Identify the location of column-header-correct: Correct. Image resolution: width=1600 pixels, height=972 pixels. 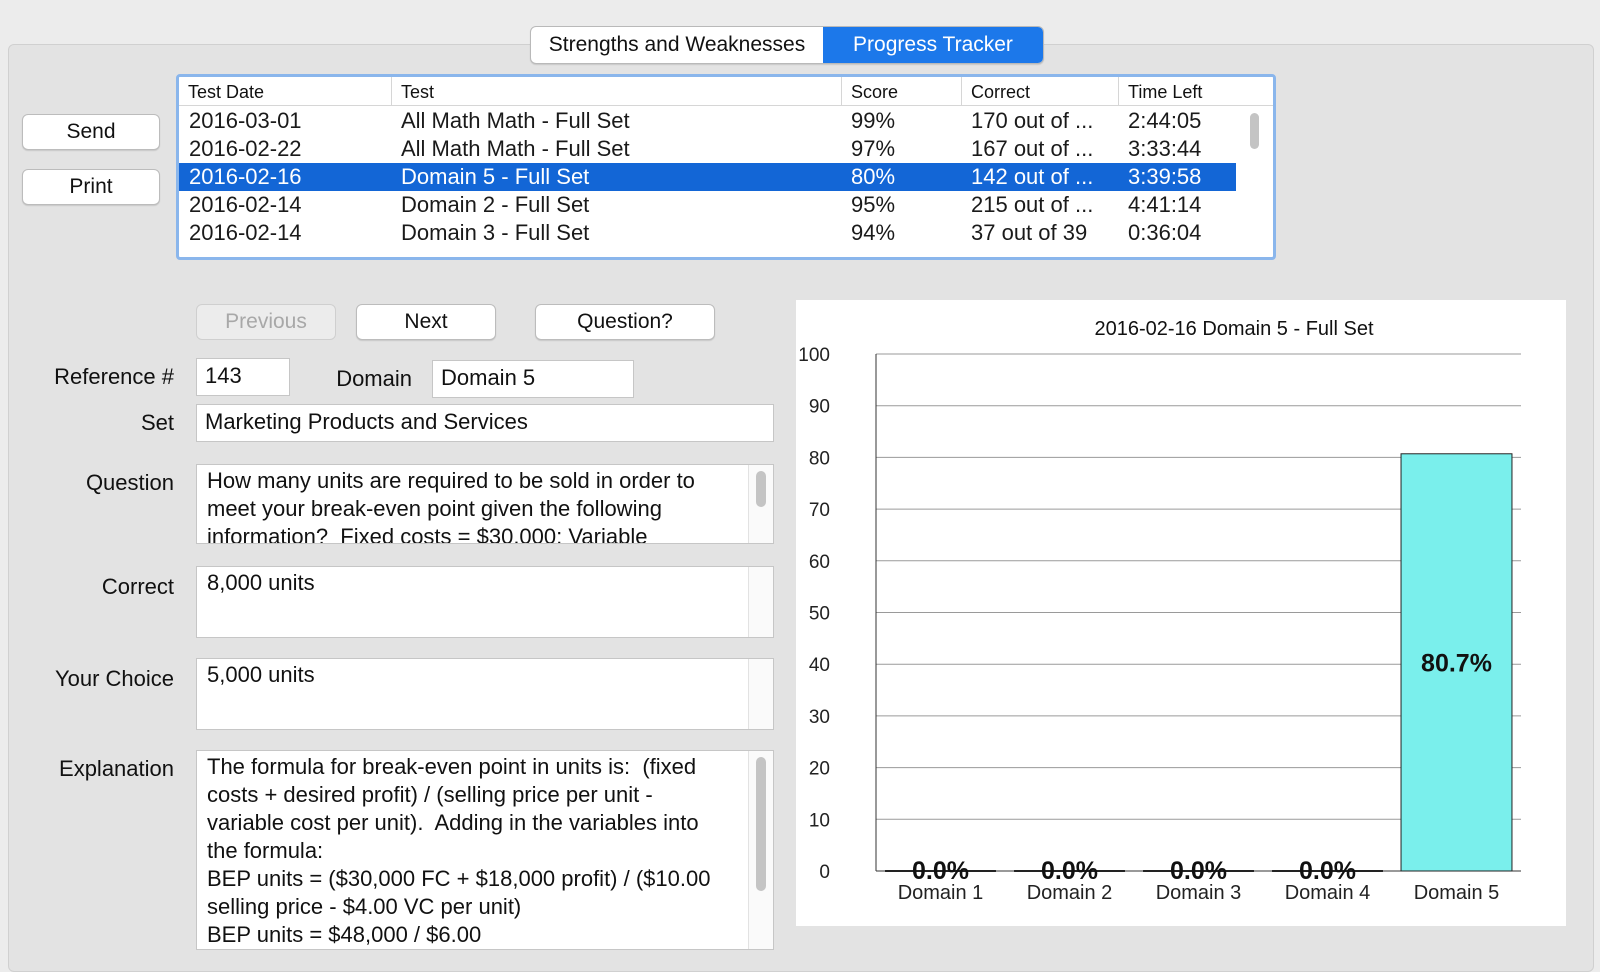
(1039, 91).